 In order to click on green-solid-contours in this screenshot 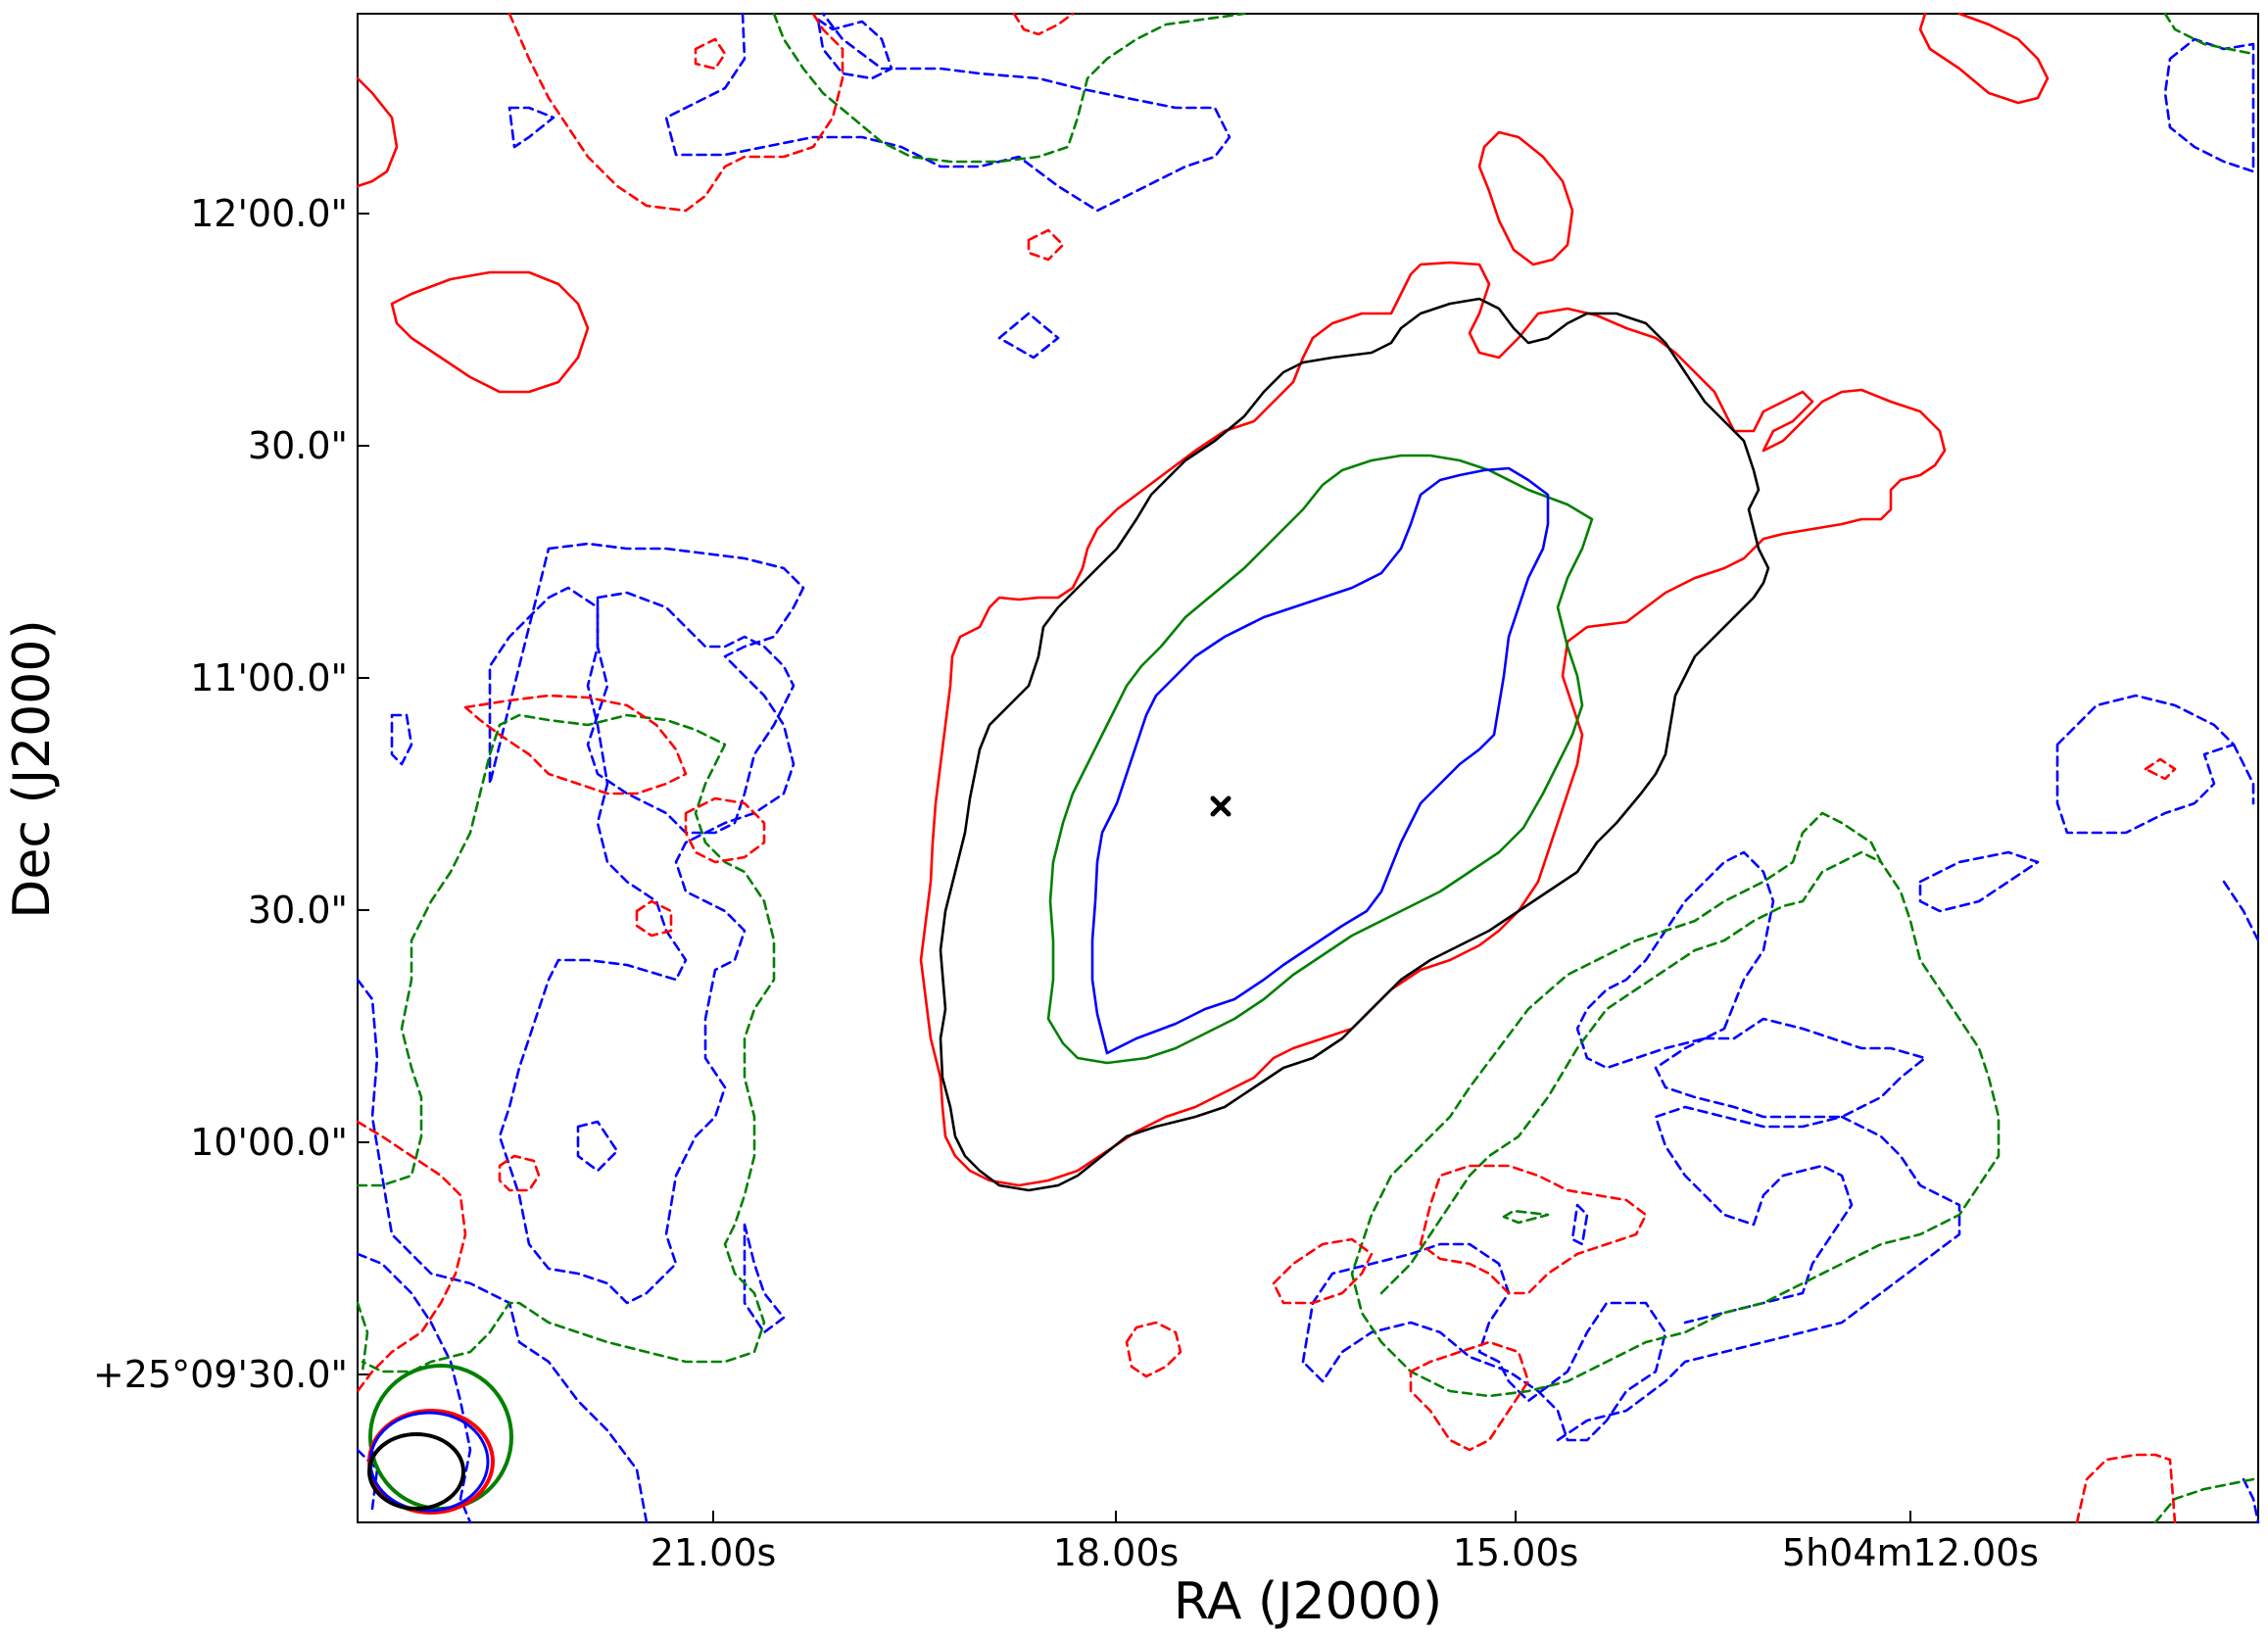, I will do `click(1320, 759)`.